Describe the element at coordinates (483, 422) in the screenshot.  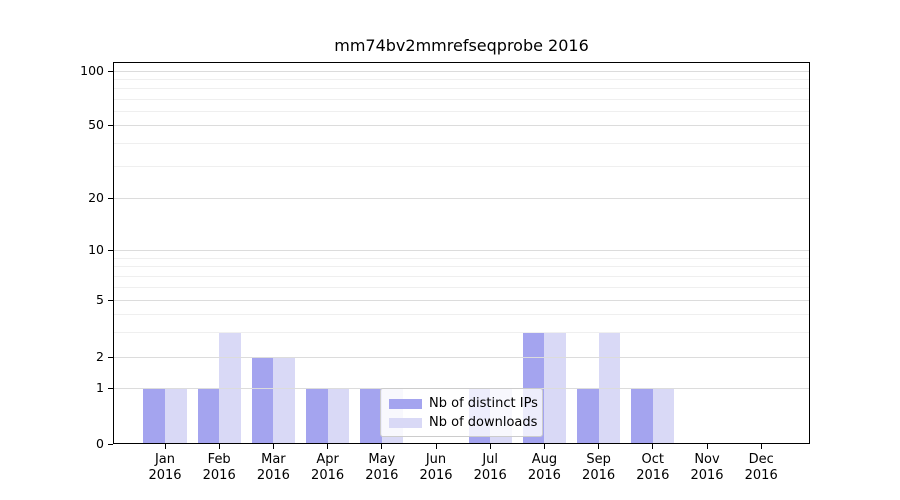
I see `legend-label-downloads: Nb of downloads` at that location.